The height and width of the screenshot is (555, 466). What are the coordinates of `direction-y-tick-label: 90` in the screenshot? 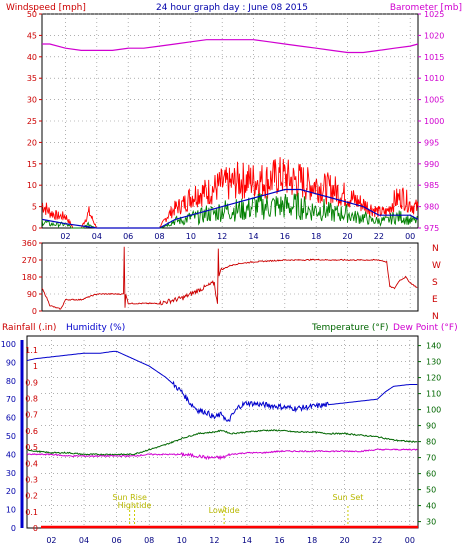 It's located at (32, 294).